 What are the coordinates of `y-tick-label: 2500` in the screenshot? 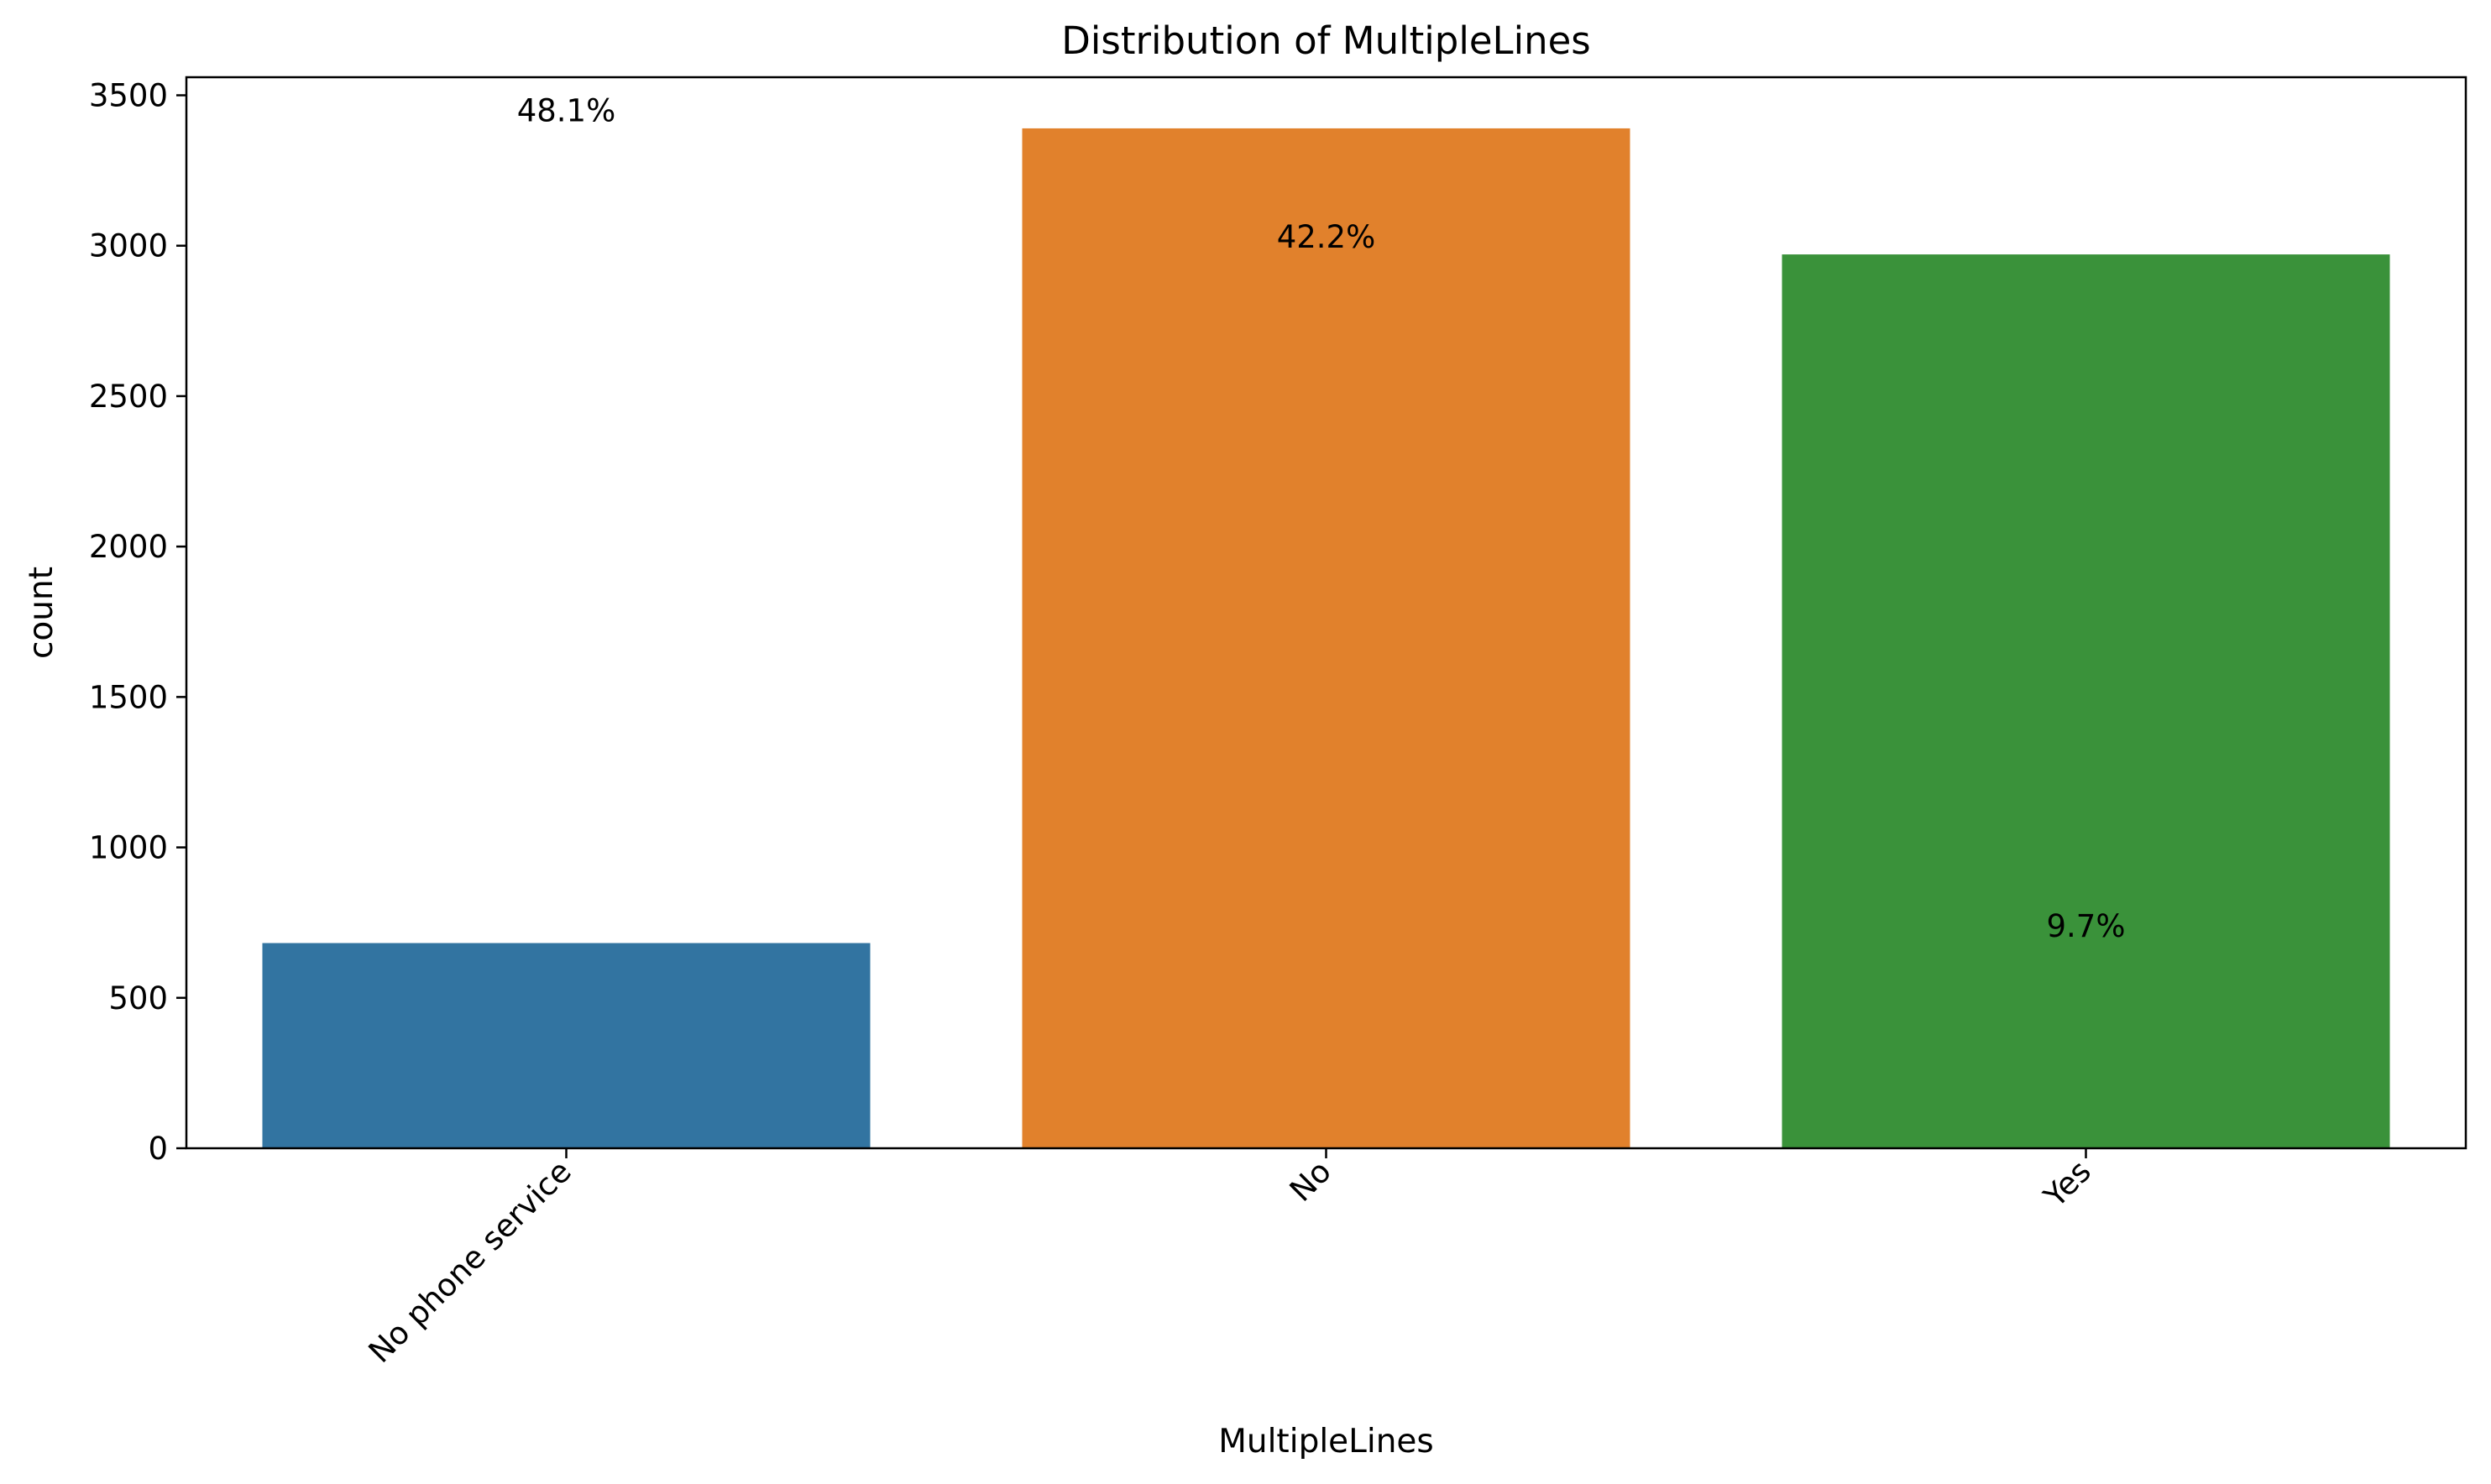 It's located at (128, 397).